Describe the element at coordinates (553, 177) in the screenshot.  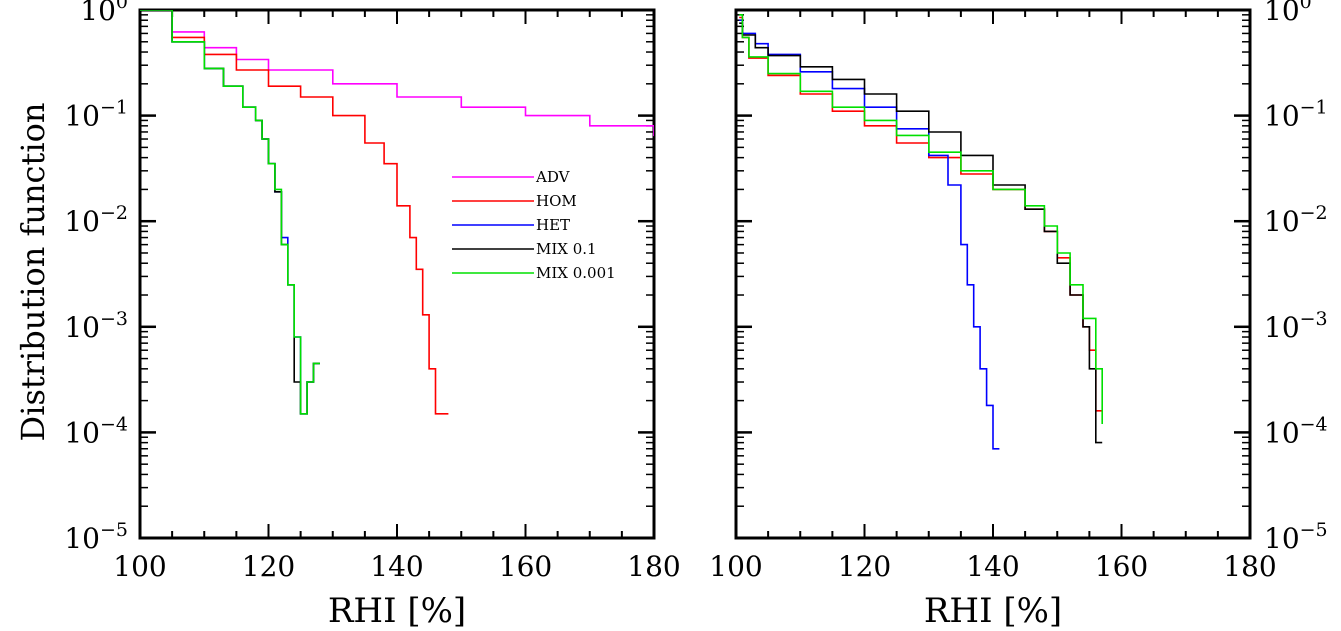
I see `legend-label: ADV` at that location.